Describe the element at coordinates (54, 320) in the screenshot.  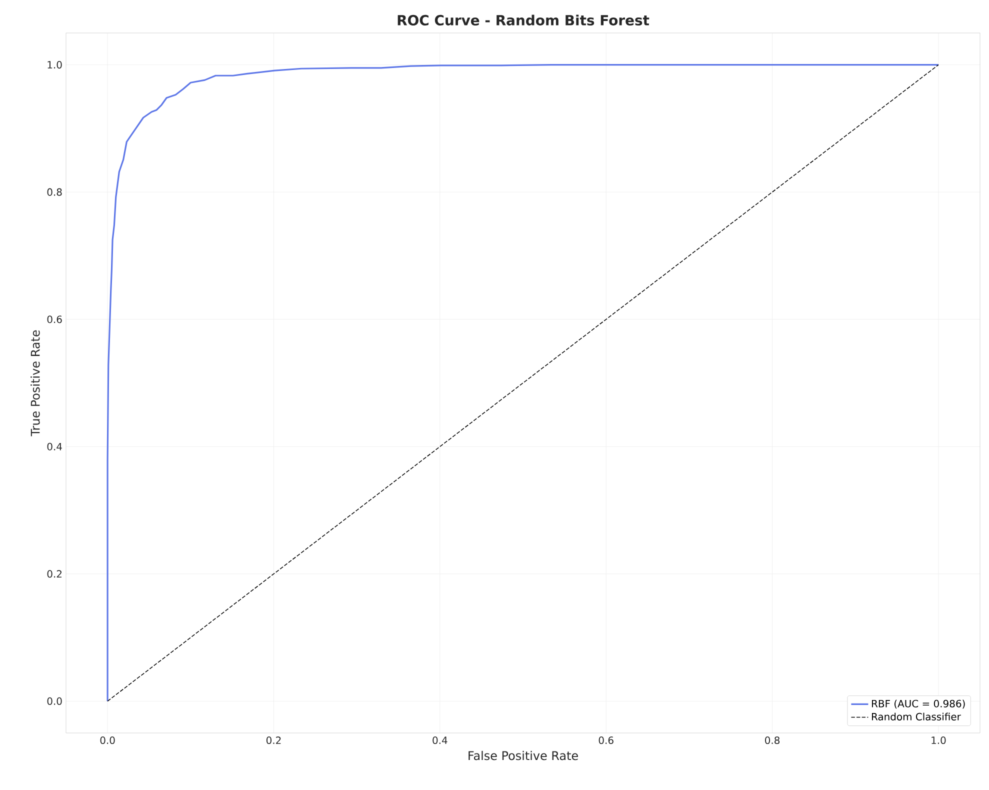
I see `y-tick-label: 0.6` at that location.